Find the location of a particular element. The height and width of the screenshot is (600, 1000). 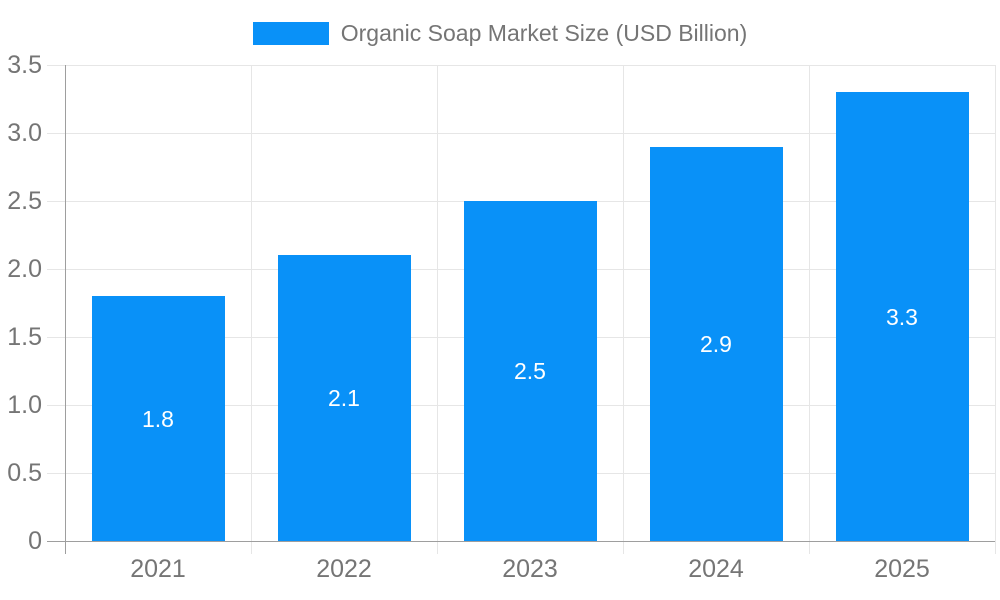

y-tick-label: 1.5 is located at coordinates (24, 337).